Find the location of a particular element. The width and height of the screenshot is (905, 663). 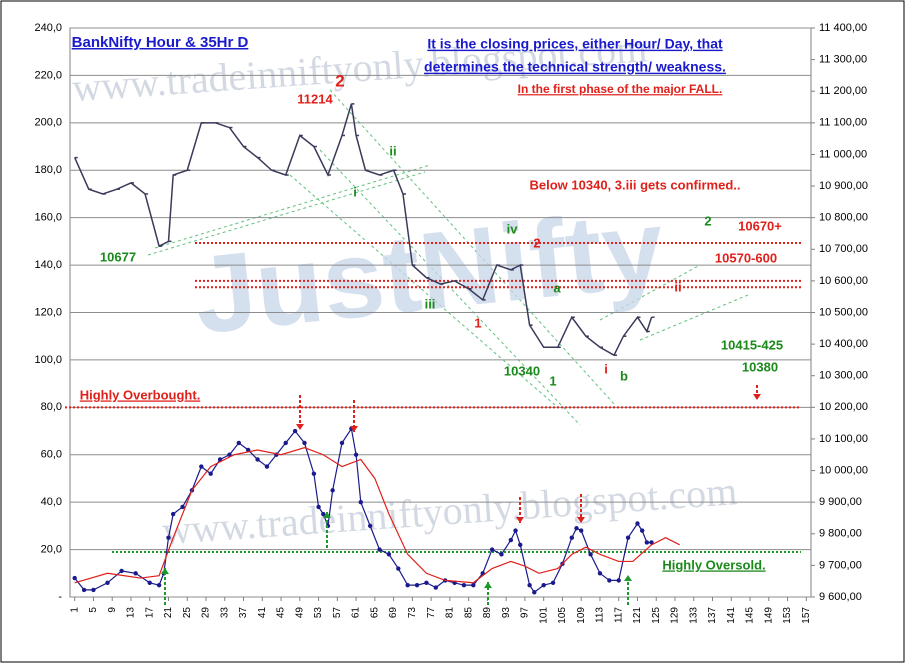

y2-tick-label: 10 500,00 is located at coordinates (843, 312).